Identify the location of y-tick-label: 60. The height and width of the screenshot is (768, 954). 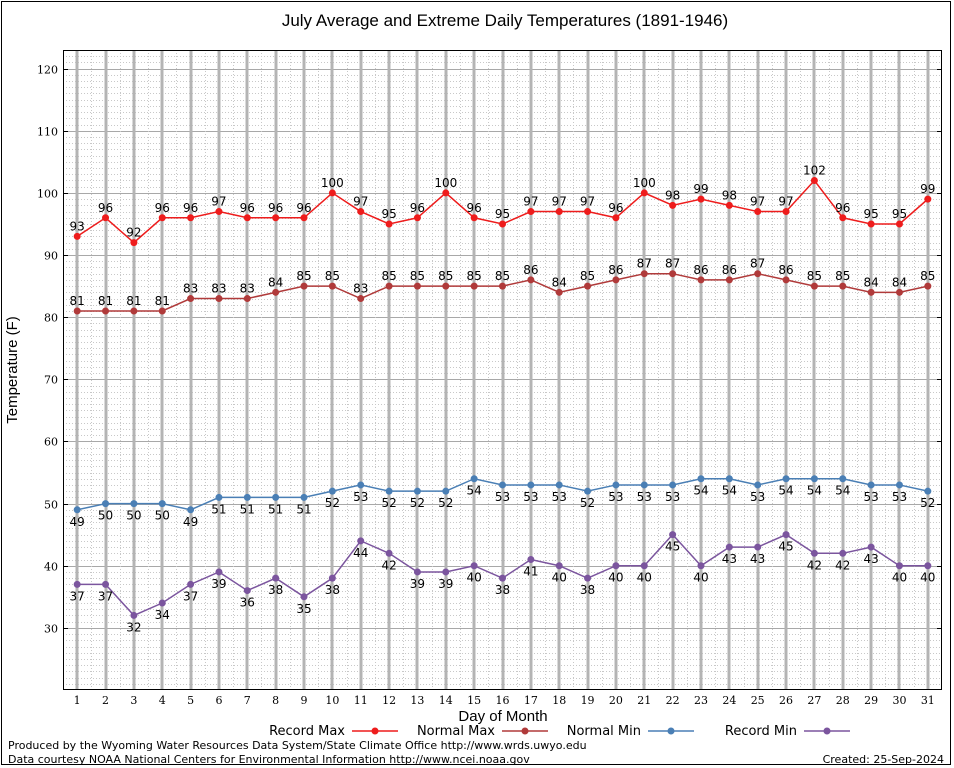
(51, 442).